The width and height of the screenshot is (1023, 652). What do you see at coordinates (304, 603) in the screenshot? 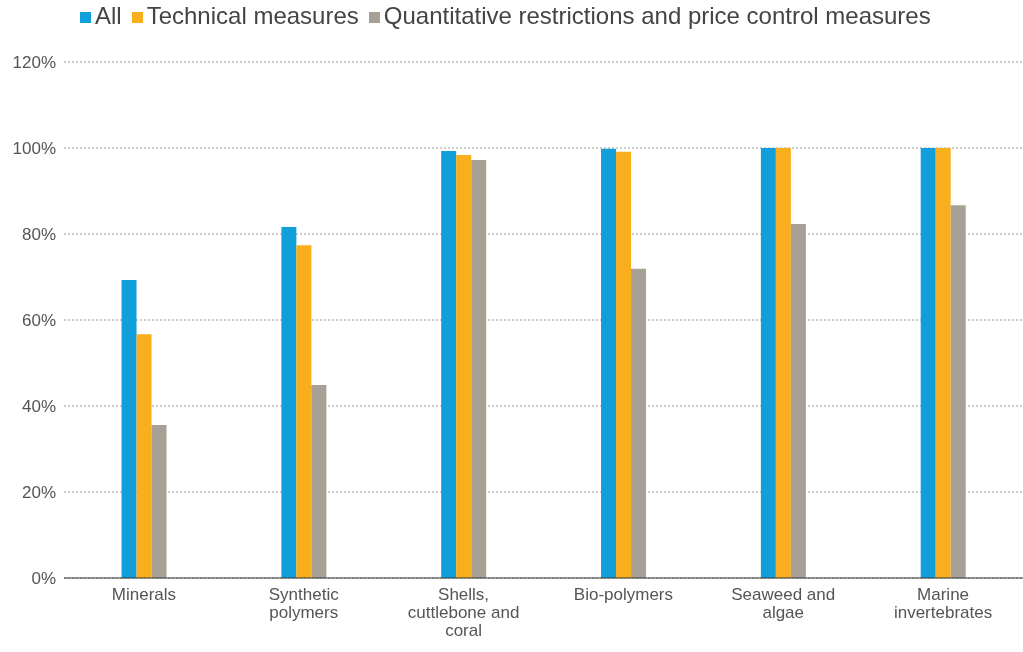
I see `x-tick-label: Synthetic polymers` at bounding box center [304, 603].